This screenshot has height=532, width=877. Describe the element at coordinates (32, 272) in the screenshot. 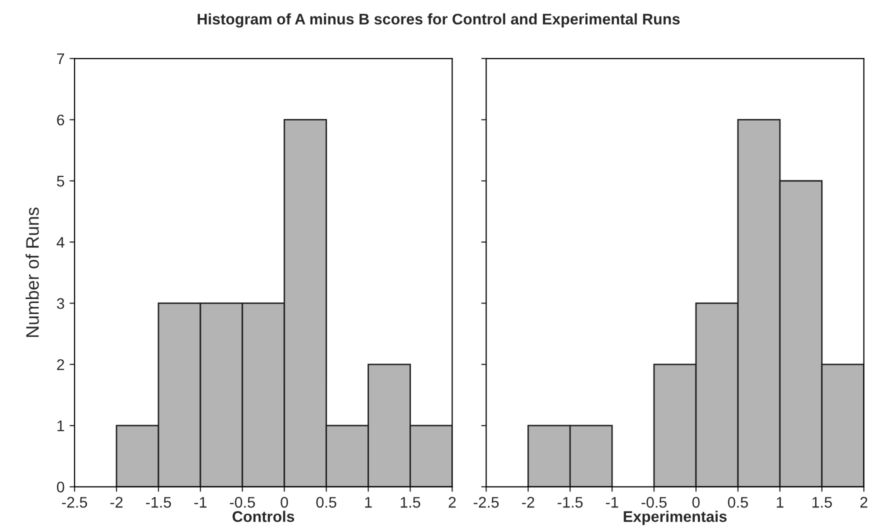

I see `y-axis-title: Number of Runs` at that location.